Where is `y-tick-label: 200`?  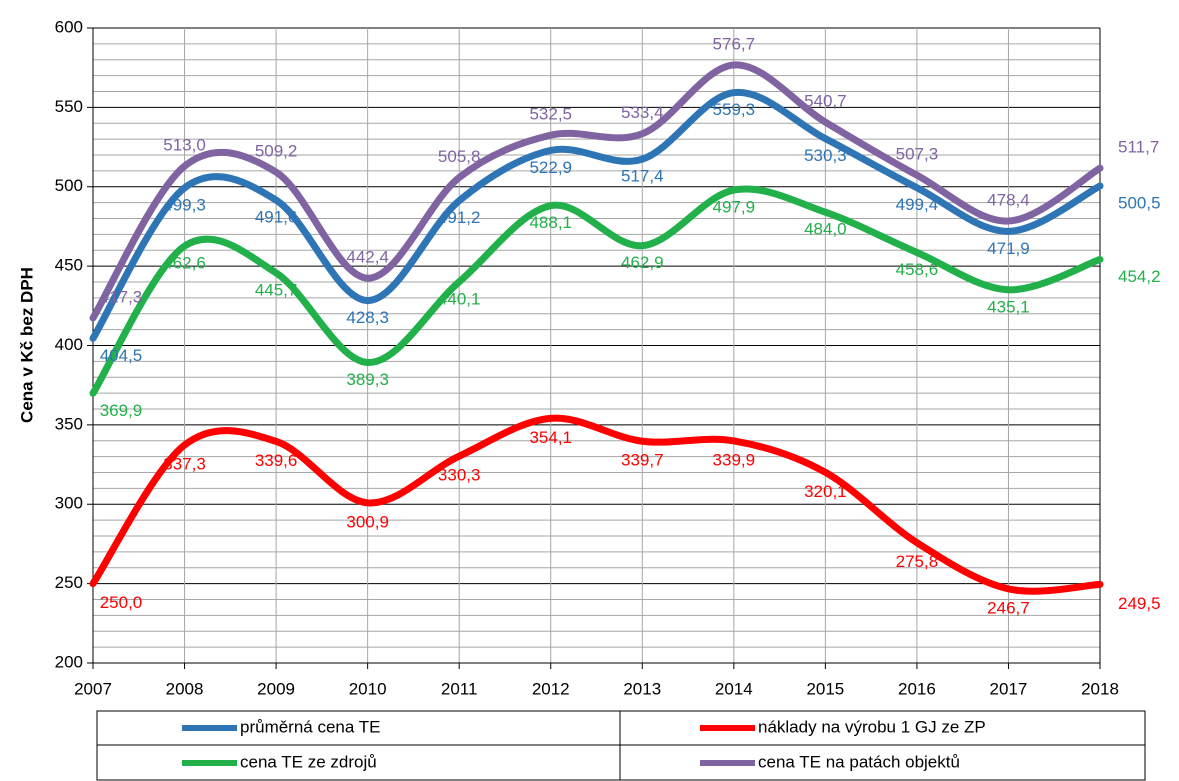
y-tick-label: 200 is located at coordinates (69, 661).